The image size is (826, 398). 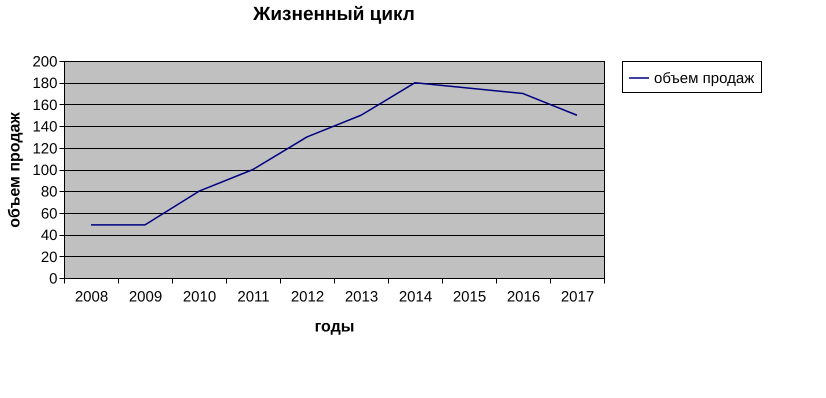 I want to click on x-tick-label: 2012, so click(x=307, y=297).